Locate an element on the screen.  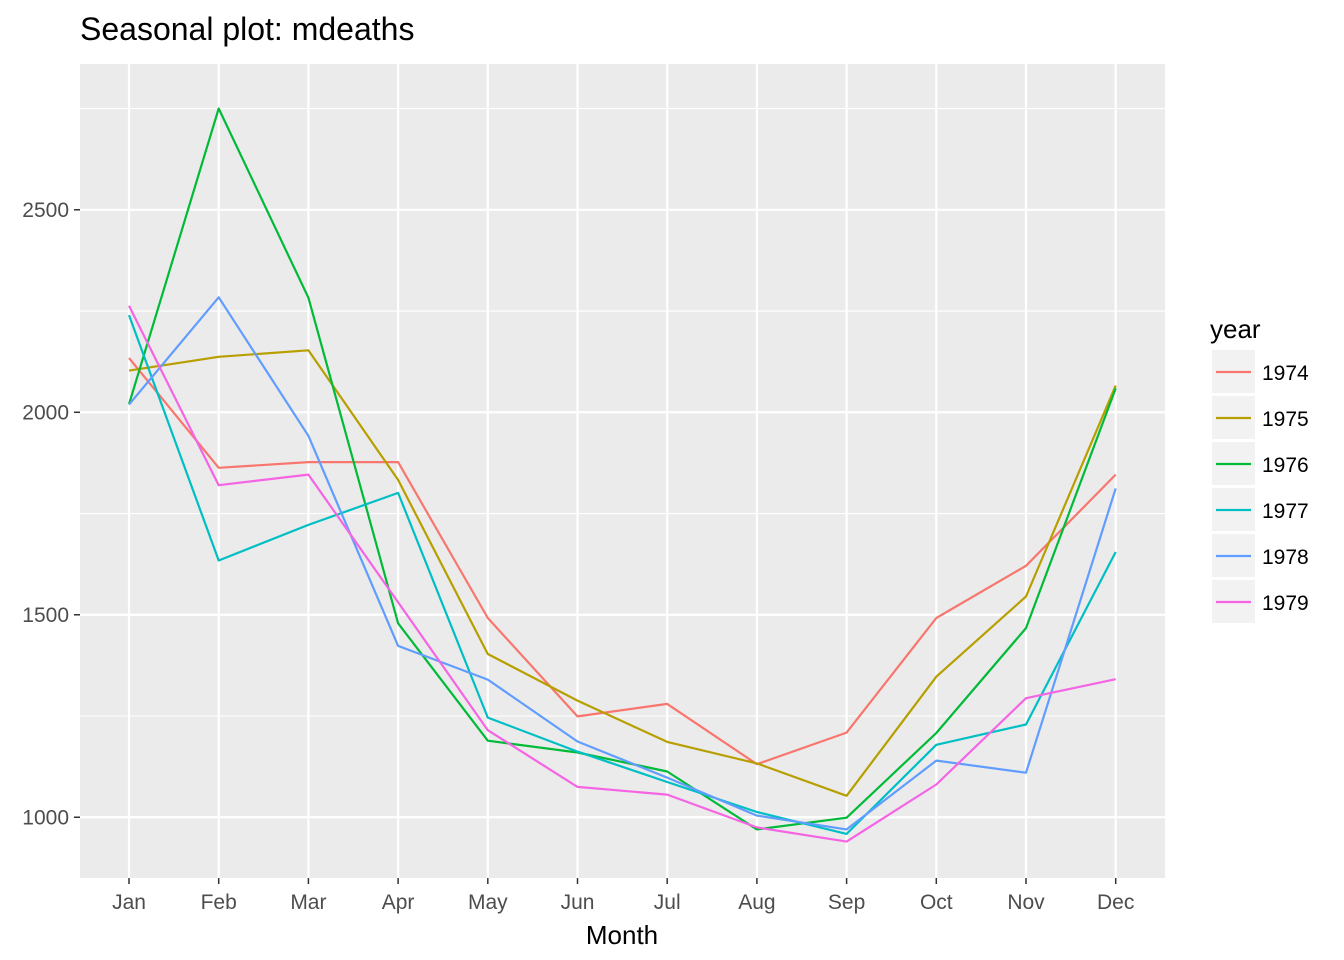
x-tick-label: Dec is located at coordinates (1115, 902).